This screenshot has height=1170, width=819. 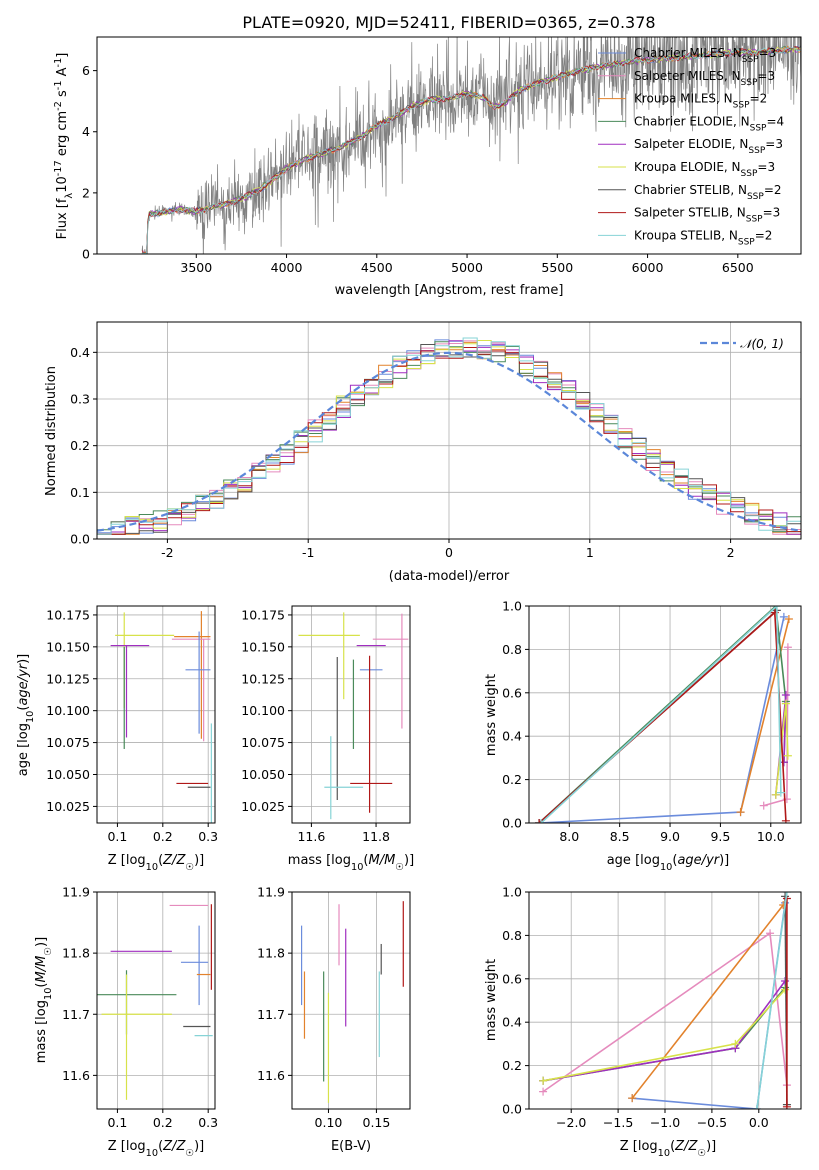 I want to click on x-tick-label: 9.0, so click(x=670, y=836).